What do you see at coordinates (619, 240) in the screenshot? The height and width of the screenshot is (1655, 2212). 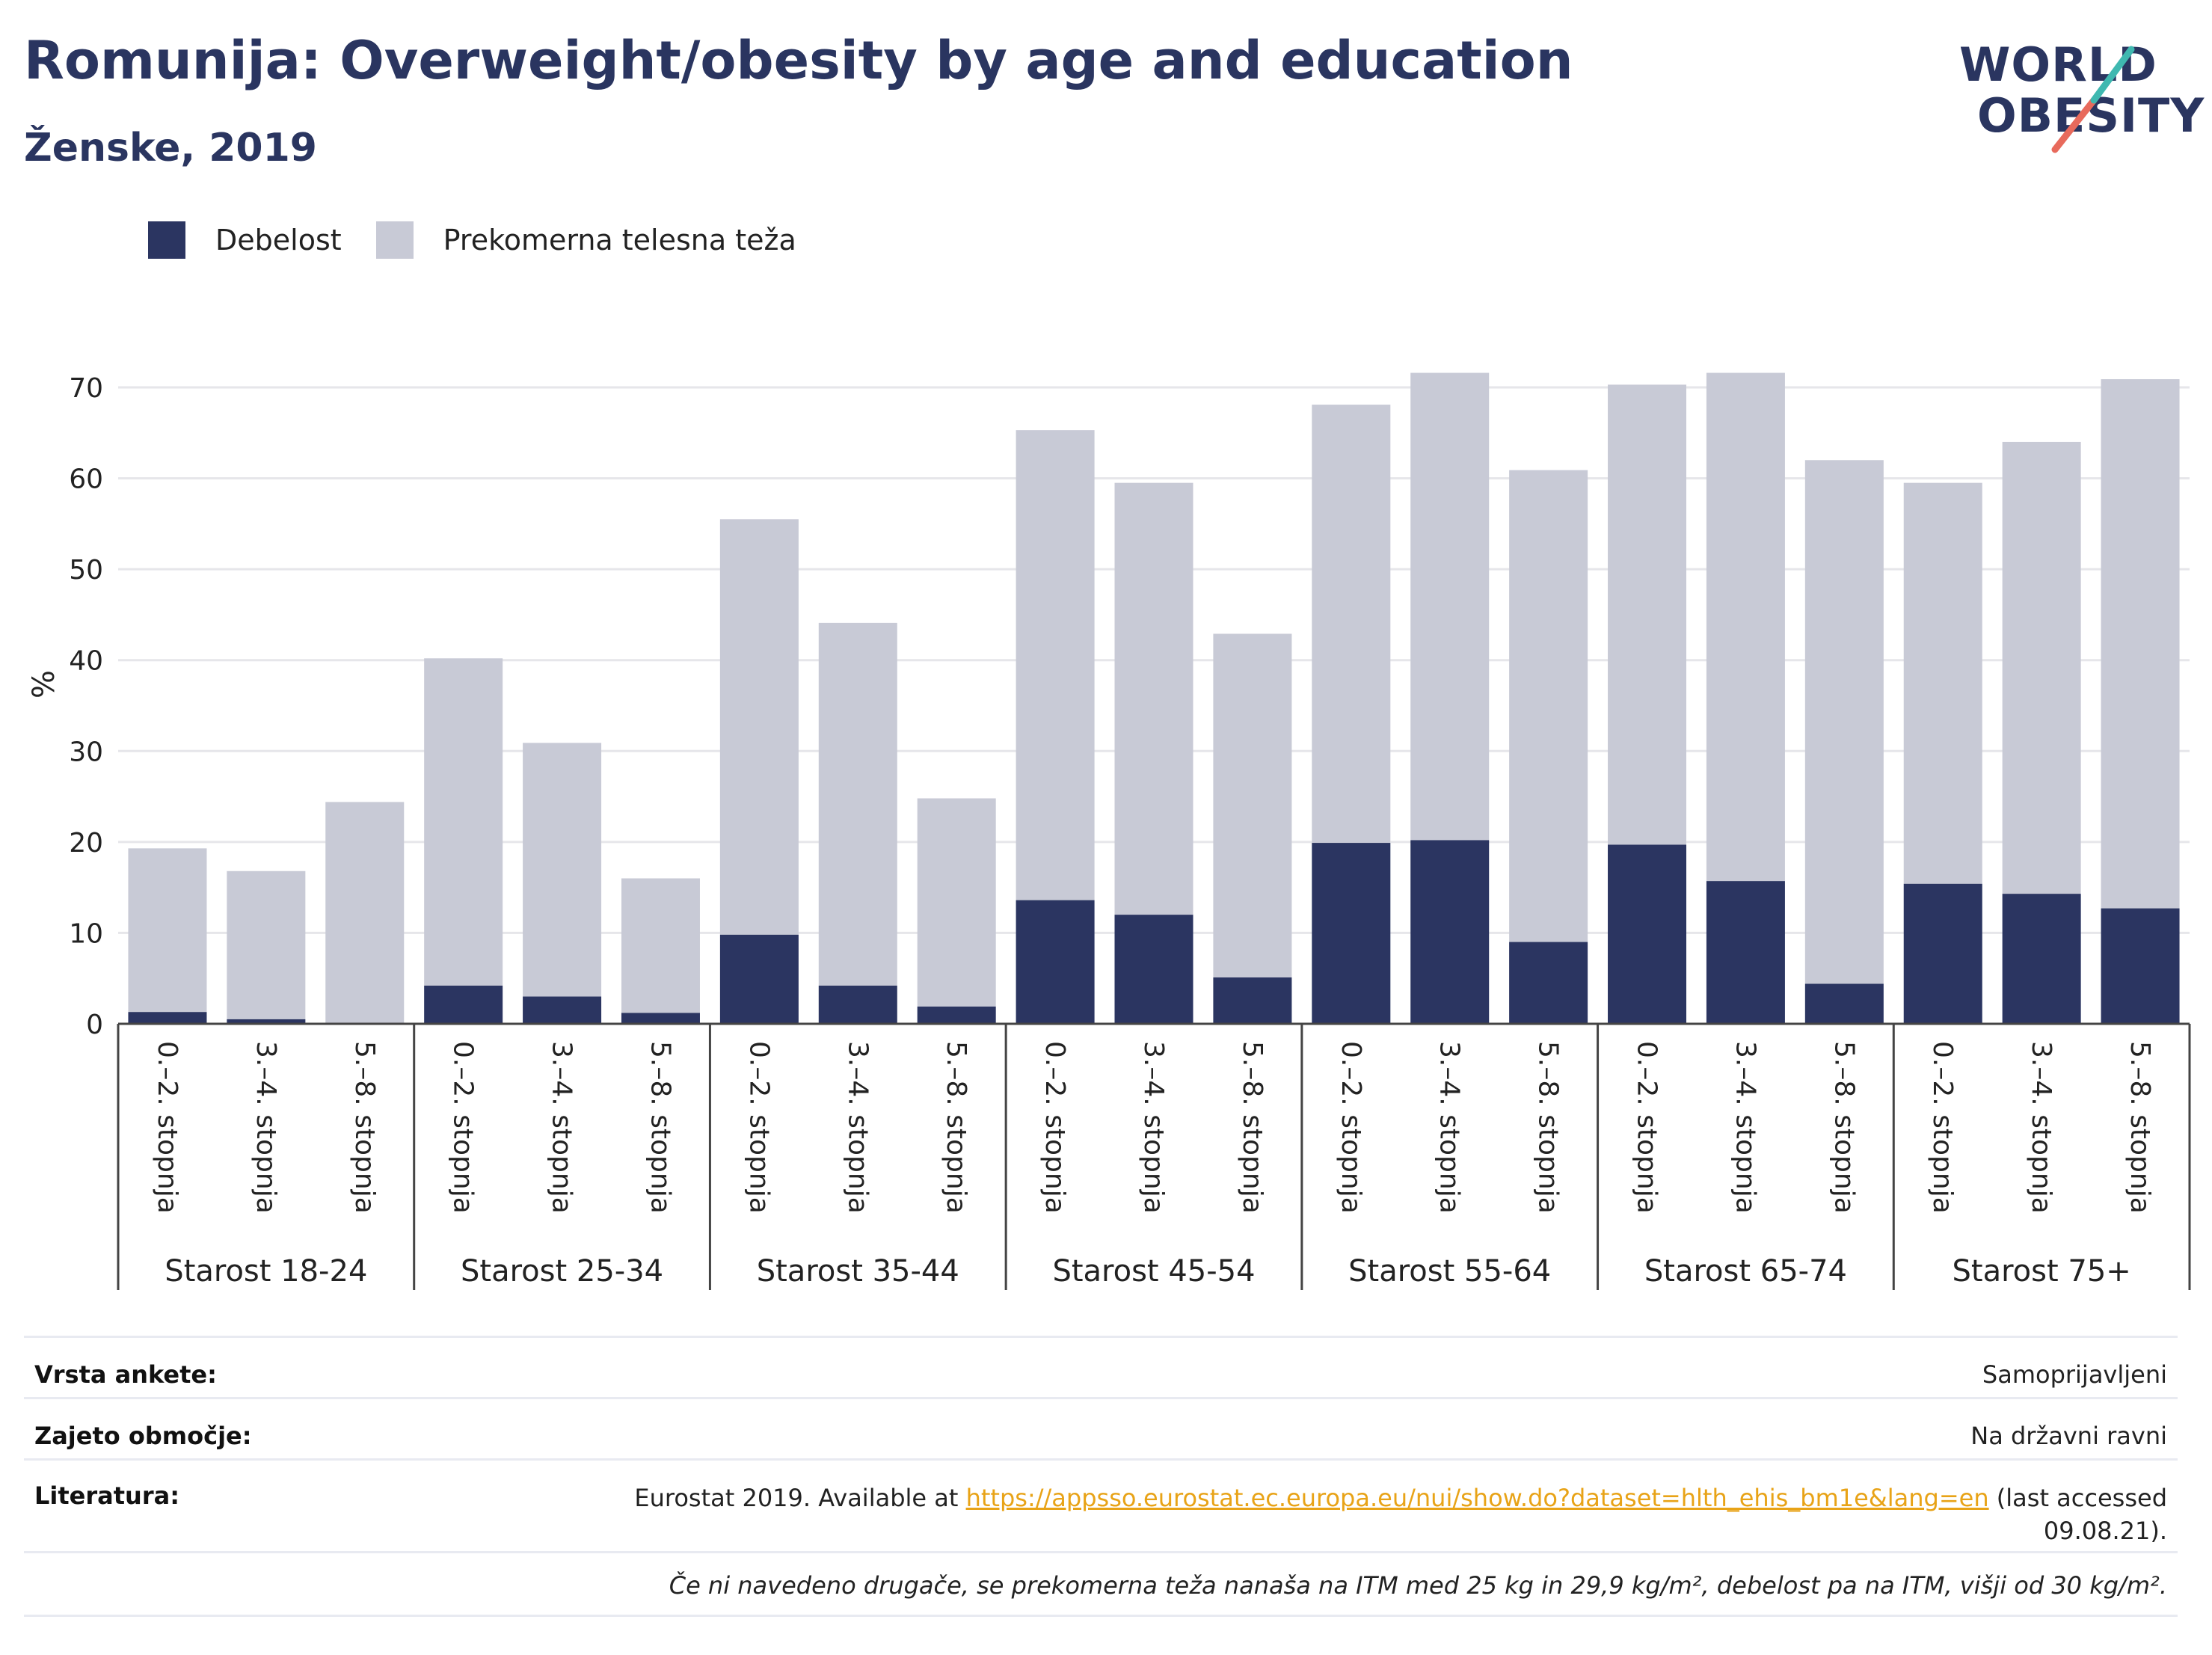 I see `legend-label-overweight: Prekomerna telesna teža` at bounding box center [619, 240].